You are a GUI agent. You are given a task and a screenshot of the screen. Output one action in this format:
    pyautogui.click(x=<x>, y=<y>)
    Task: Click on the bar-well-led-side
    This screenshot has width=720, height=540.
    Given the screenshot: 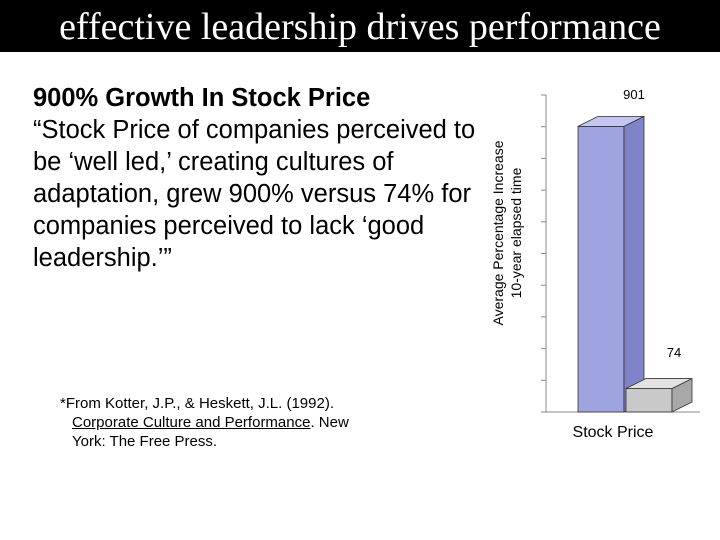 What is the action you would take?
    pyautogui.click(x=634, y=264)
    